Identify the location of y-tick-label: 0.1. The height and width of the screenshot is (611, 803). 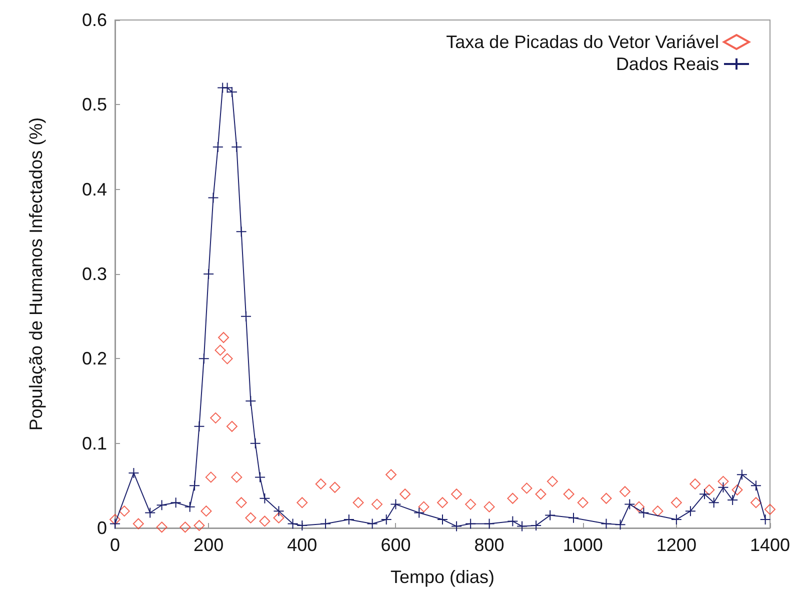
(94, 443).